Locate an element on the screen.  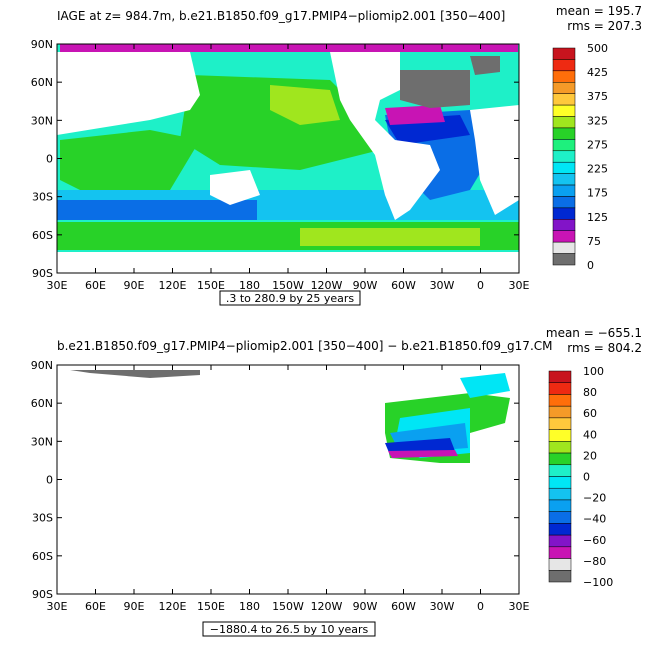
colorbar-label: 75 is located at coordinates (594, 241).